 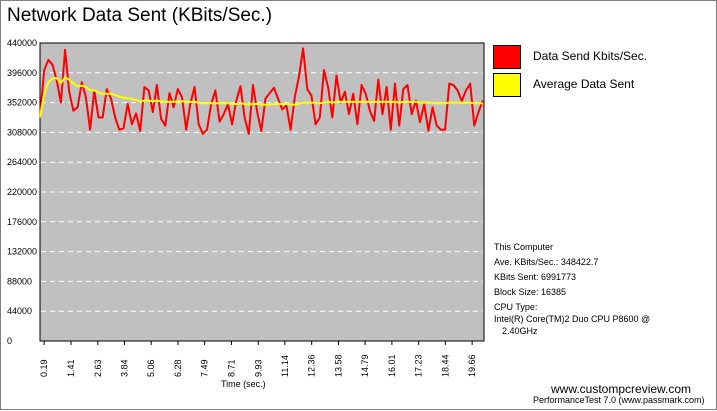 What do you see at coordinates (258, 368) in the screenshot?
I see `x-tick-label: 9.93` at bounding box center [258, 368].